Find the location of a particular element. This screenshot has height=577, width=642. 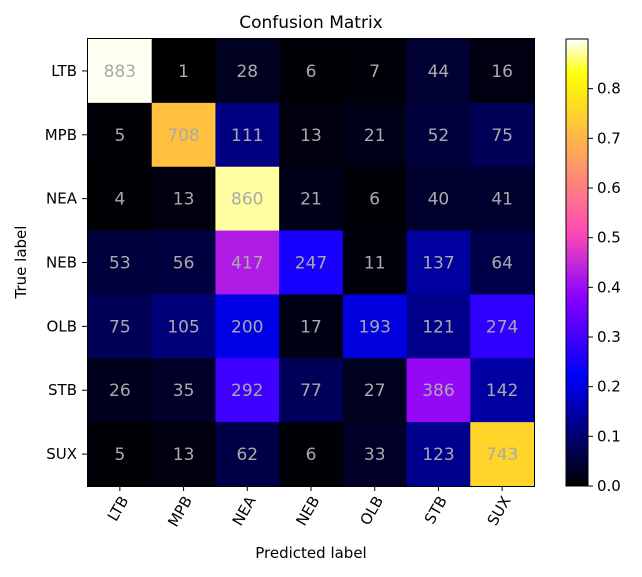

cell-value-label: 35 is located at coordinates (184, 391).